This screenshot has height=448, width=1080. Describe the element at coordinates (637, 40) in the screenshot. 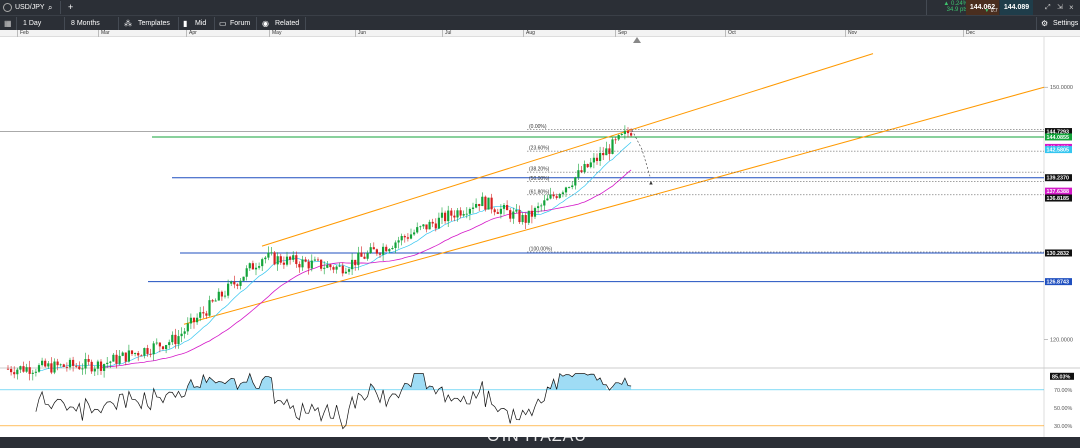

I see `scroll-marker-icon` at that location.